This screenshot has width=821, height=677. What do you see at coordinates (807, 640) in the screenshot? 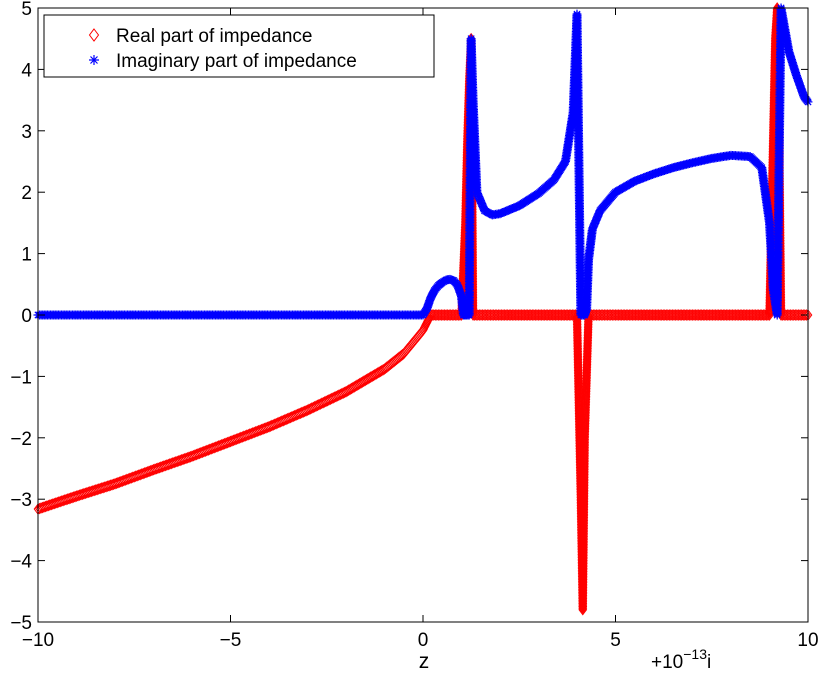
I see `x-tick-label: 10` at bounding box center [807, 640].